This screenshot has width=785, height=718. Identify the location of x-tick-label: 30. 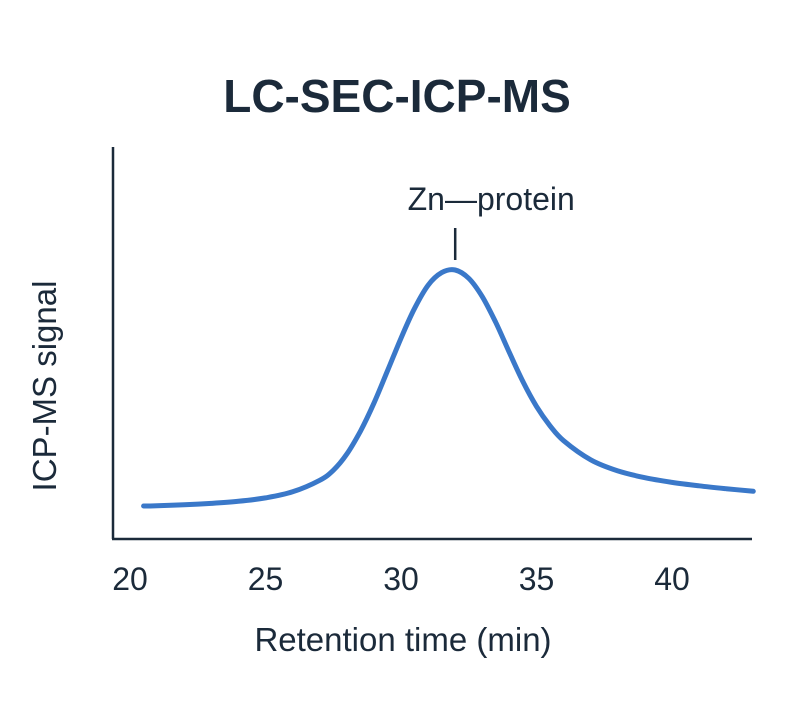
(401, 579).